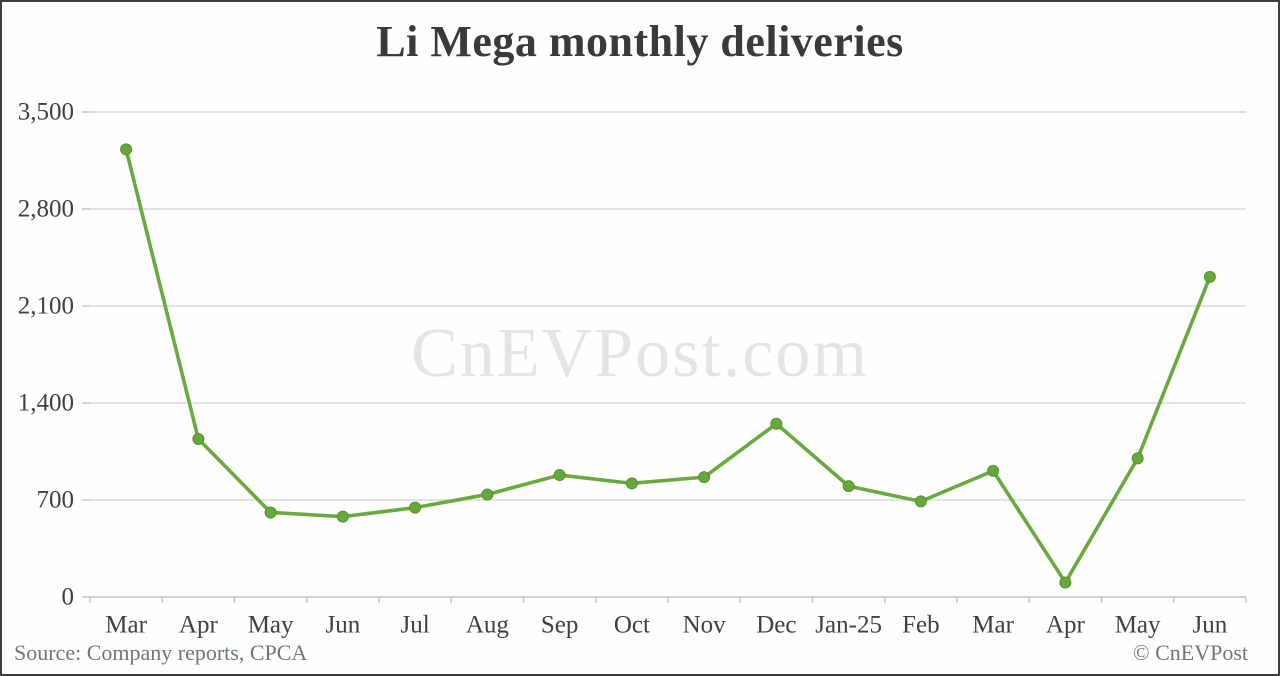  Describe the element at coordinates (488, 625) in the screenshot. I see `x-tick-label: Aug` at that location.